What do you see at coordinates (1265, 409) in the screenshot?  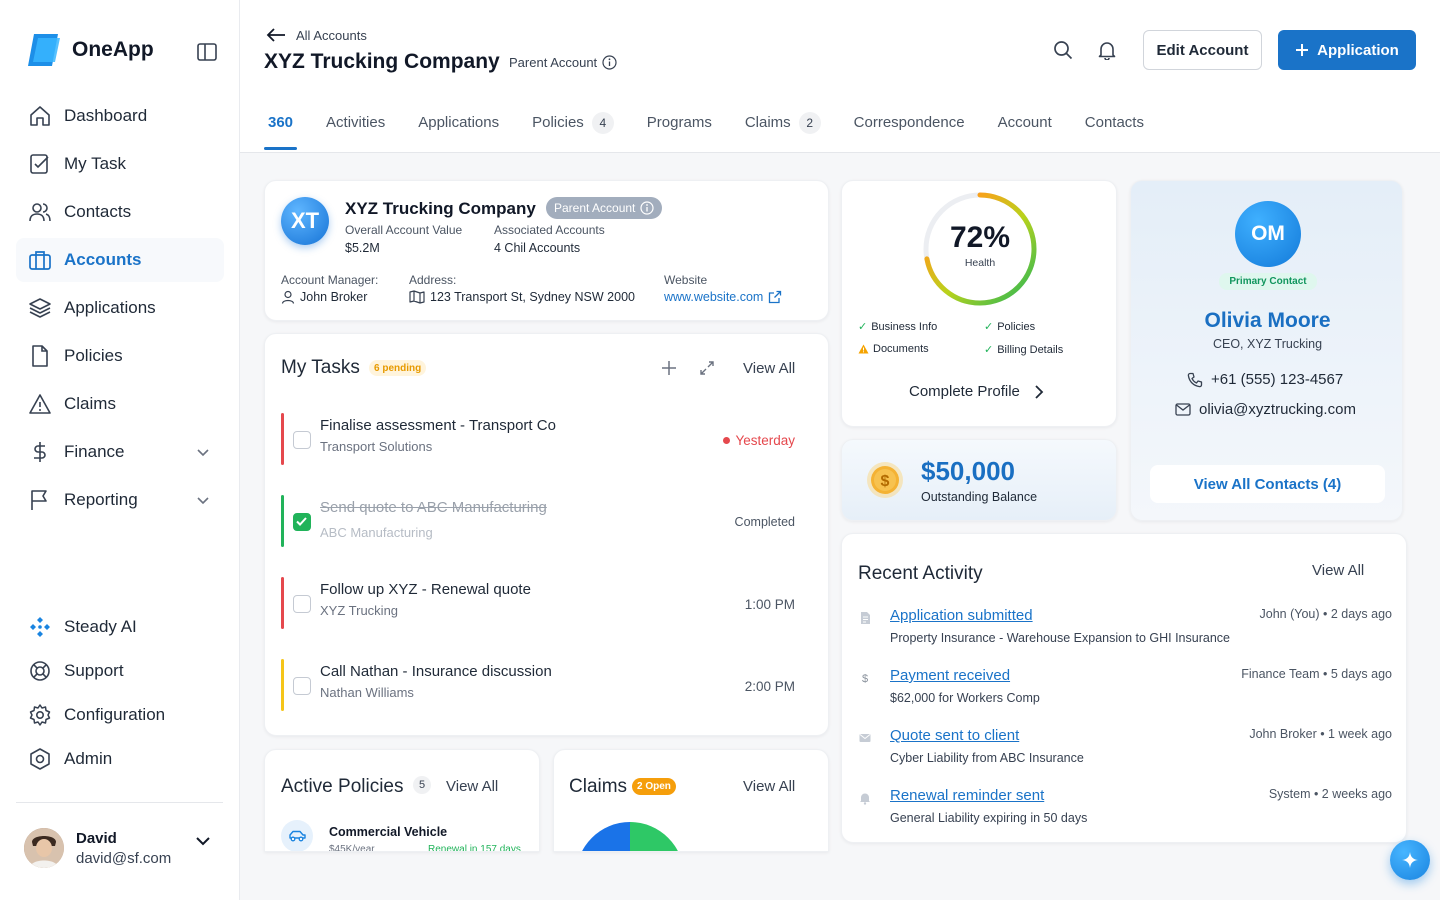 I see `contact-email: olivia@xyztrucking.com` at bounding box center [1265, 409].